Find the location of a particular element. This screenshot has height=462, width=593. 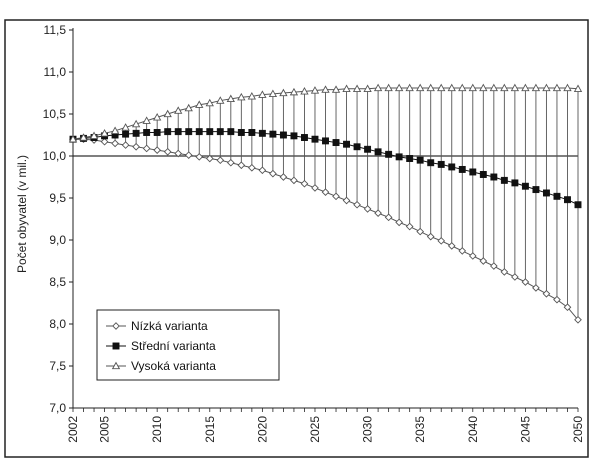

x-tick-label: 2045 is located at coordinates (525, 429).